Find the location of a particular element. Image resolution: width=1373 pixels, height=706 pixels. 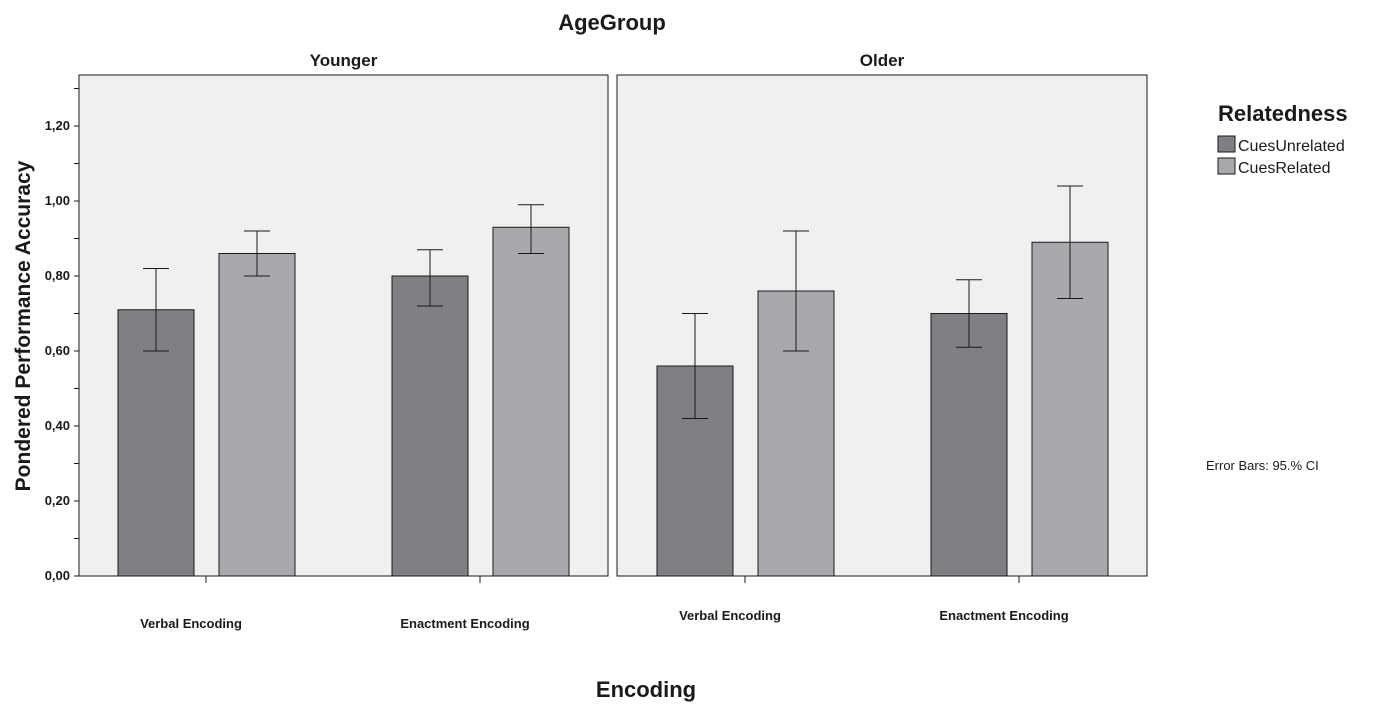

y-tick-label: 0,40 is located at coordinates (57, 425).